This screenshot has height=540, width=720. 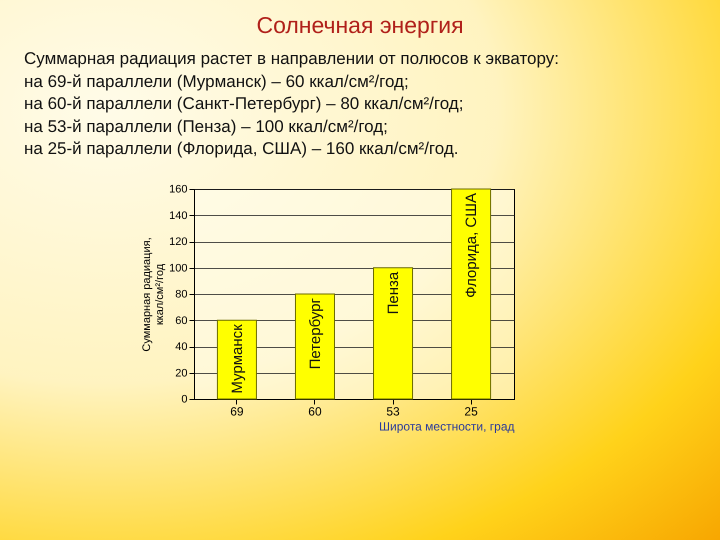 What do you see at coordinates (153, 294) in the screenshot?
I see `y-axis-title: Суммарная радиация, ккал/см²/год` at bounding box center [153, 294].